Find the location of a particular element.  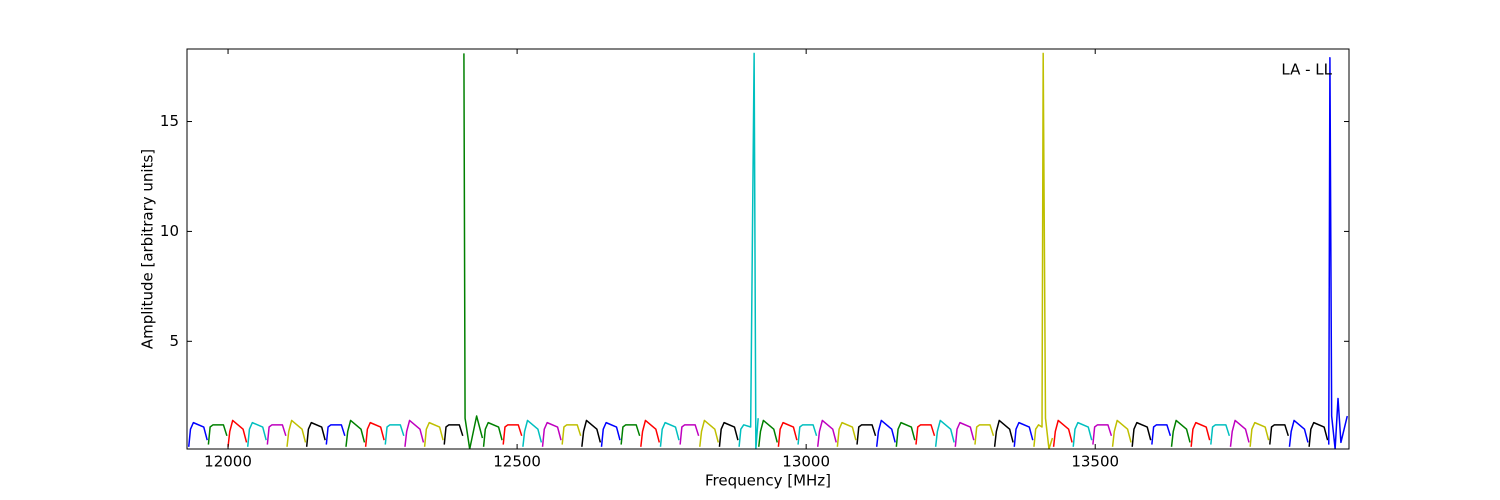

y-axis-label: Amplitude [arbitrary units] is located at coordinates (148, 249).